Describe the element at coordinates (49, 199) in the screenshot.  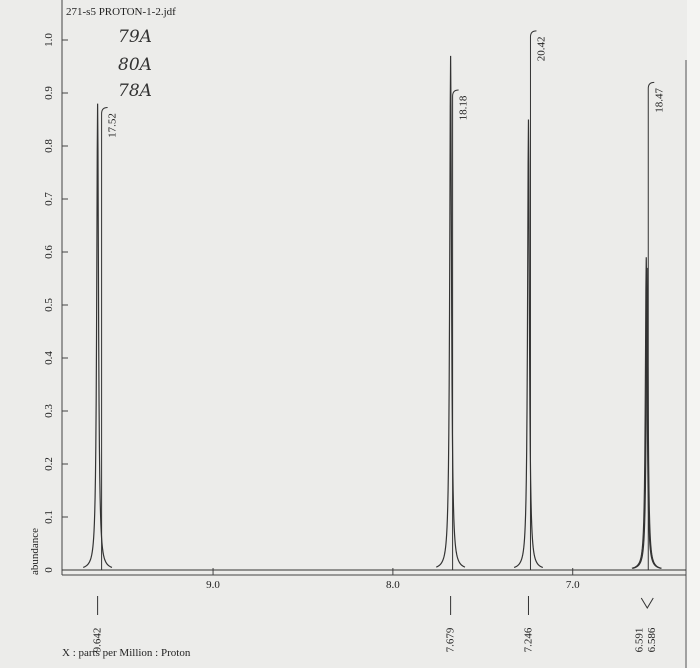
I see `y-tick-label: 0.7` at that location.